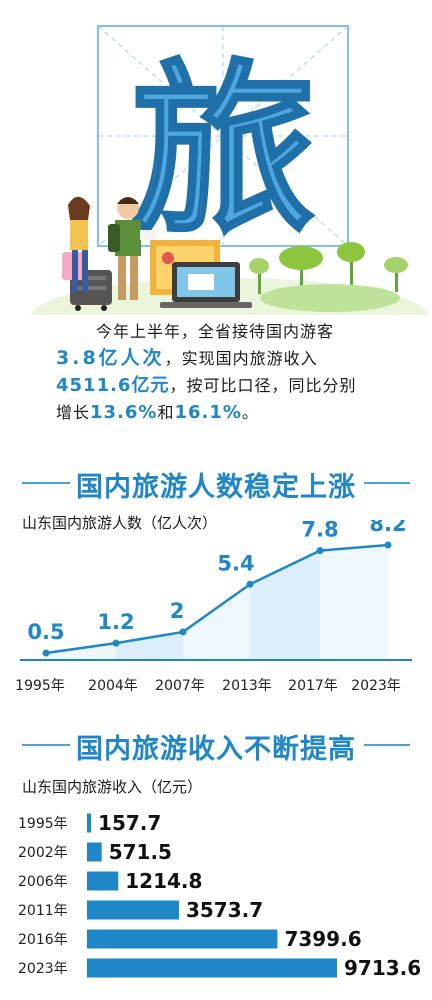  I want to click on intro-line-1: 今年上半年，全省接待国内游客, so click(230, 331).